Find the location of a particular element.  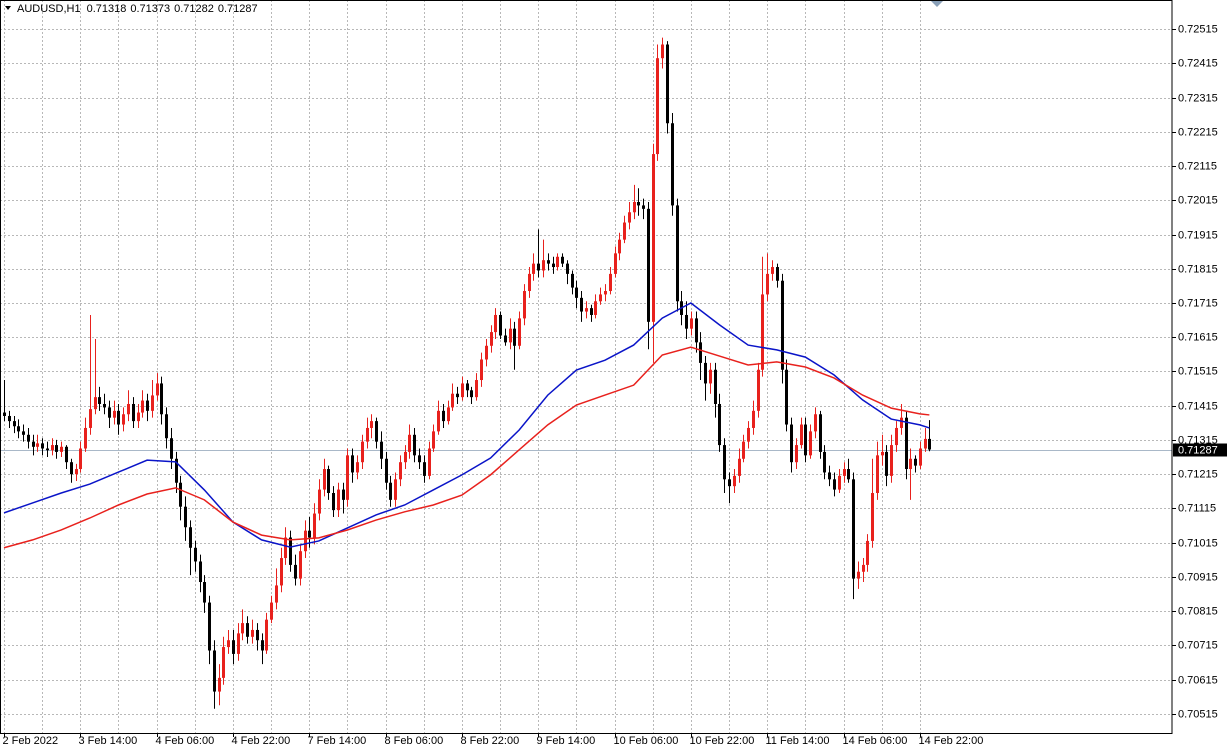

y-tick-label: 0.70615 is located at coordinates (1198, 680).